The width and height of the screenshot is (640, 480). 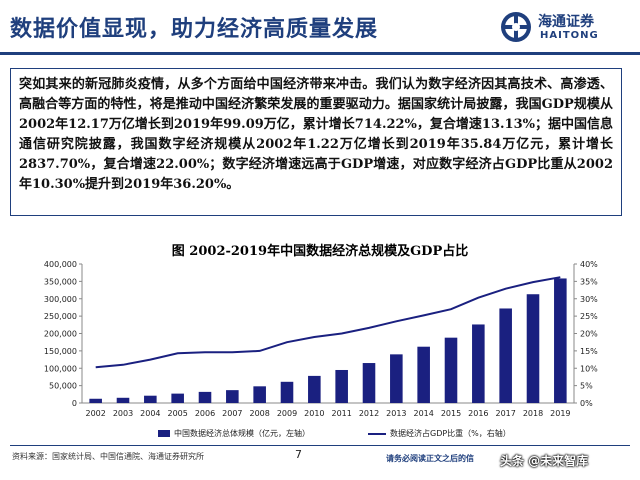 I want to click on source-note: 资料来源：国家统计局、中国信通院、海通证券研究所, so click(x=108, y=456).